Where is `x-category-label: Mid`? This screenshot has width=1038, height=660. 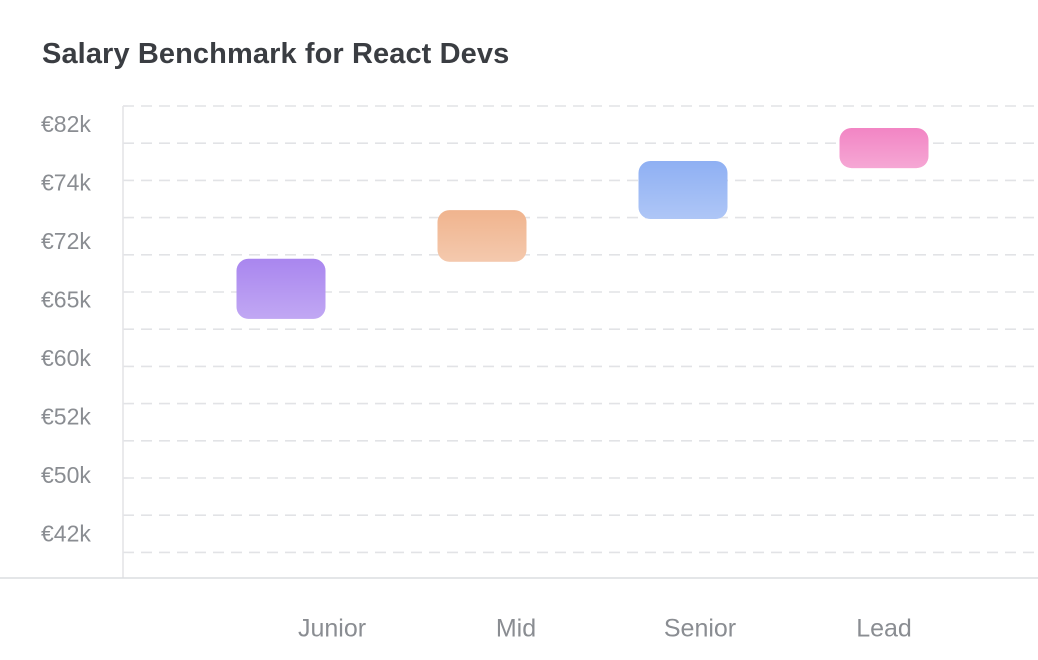
x-category-label: Mid is located at coordinates (516, 629).